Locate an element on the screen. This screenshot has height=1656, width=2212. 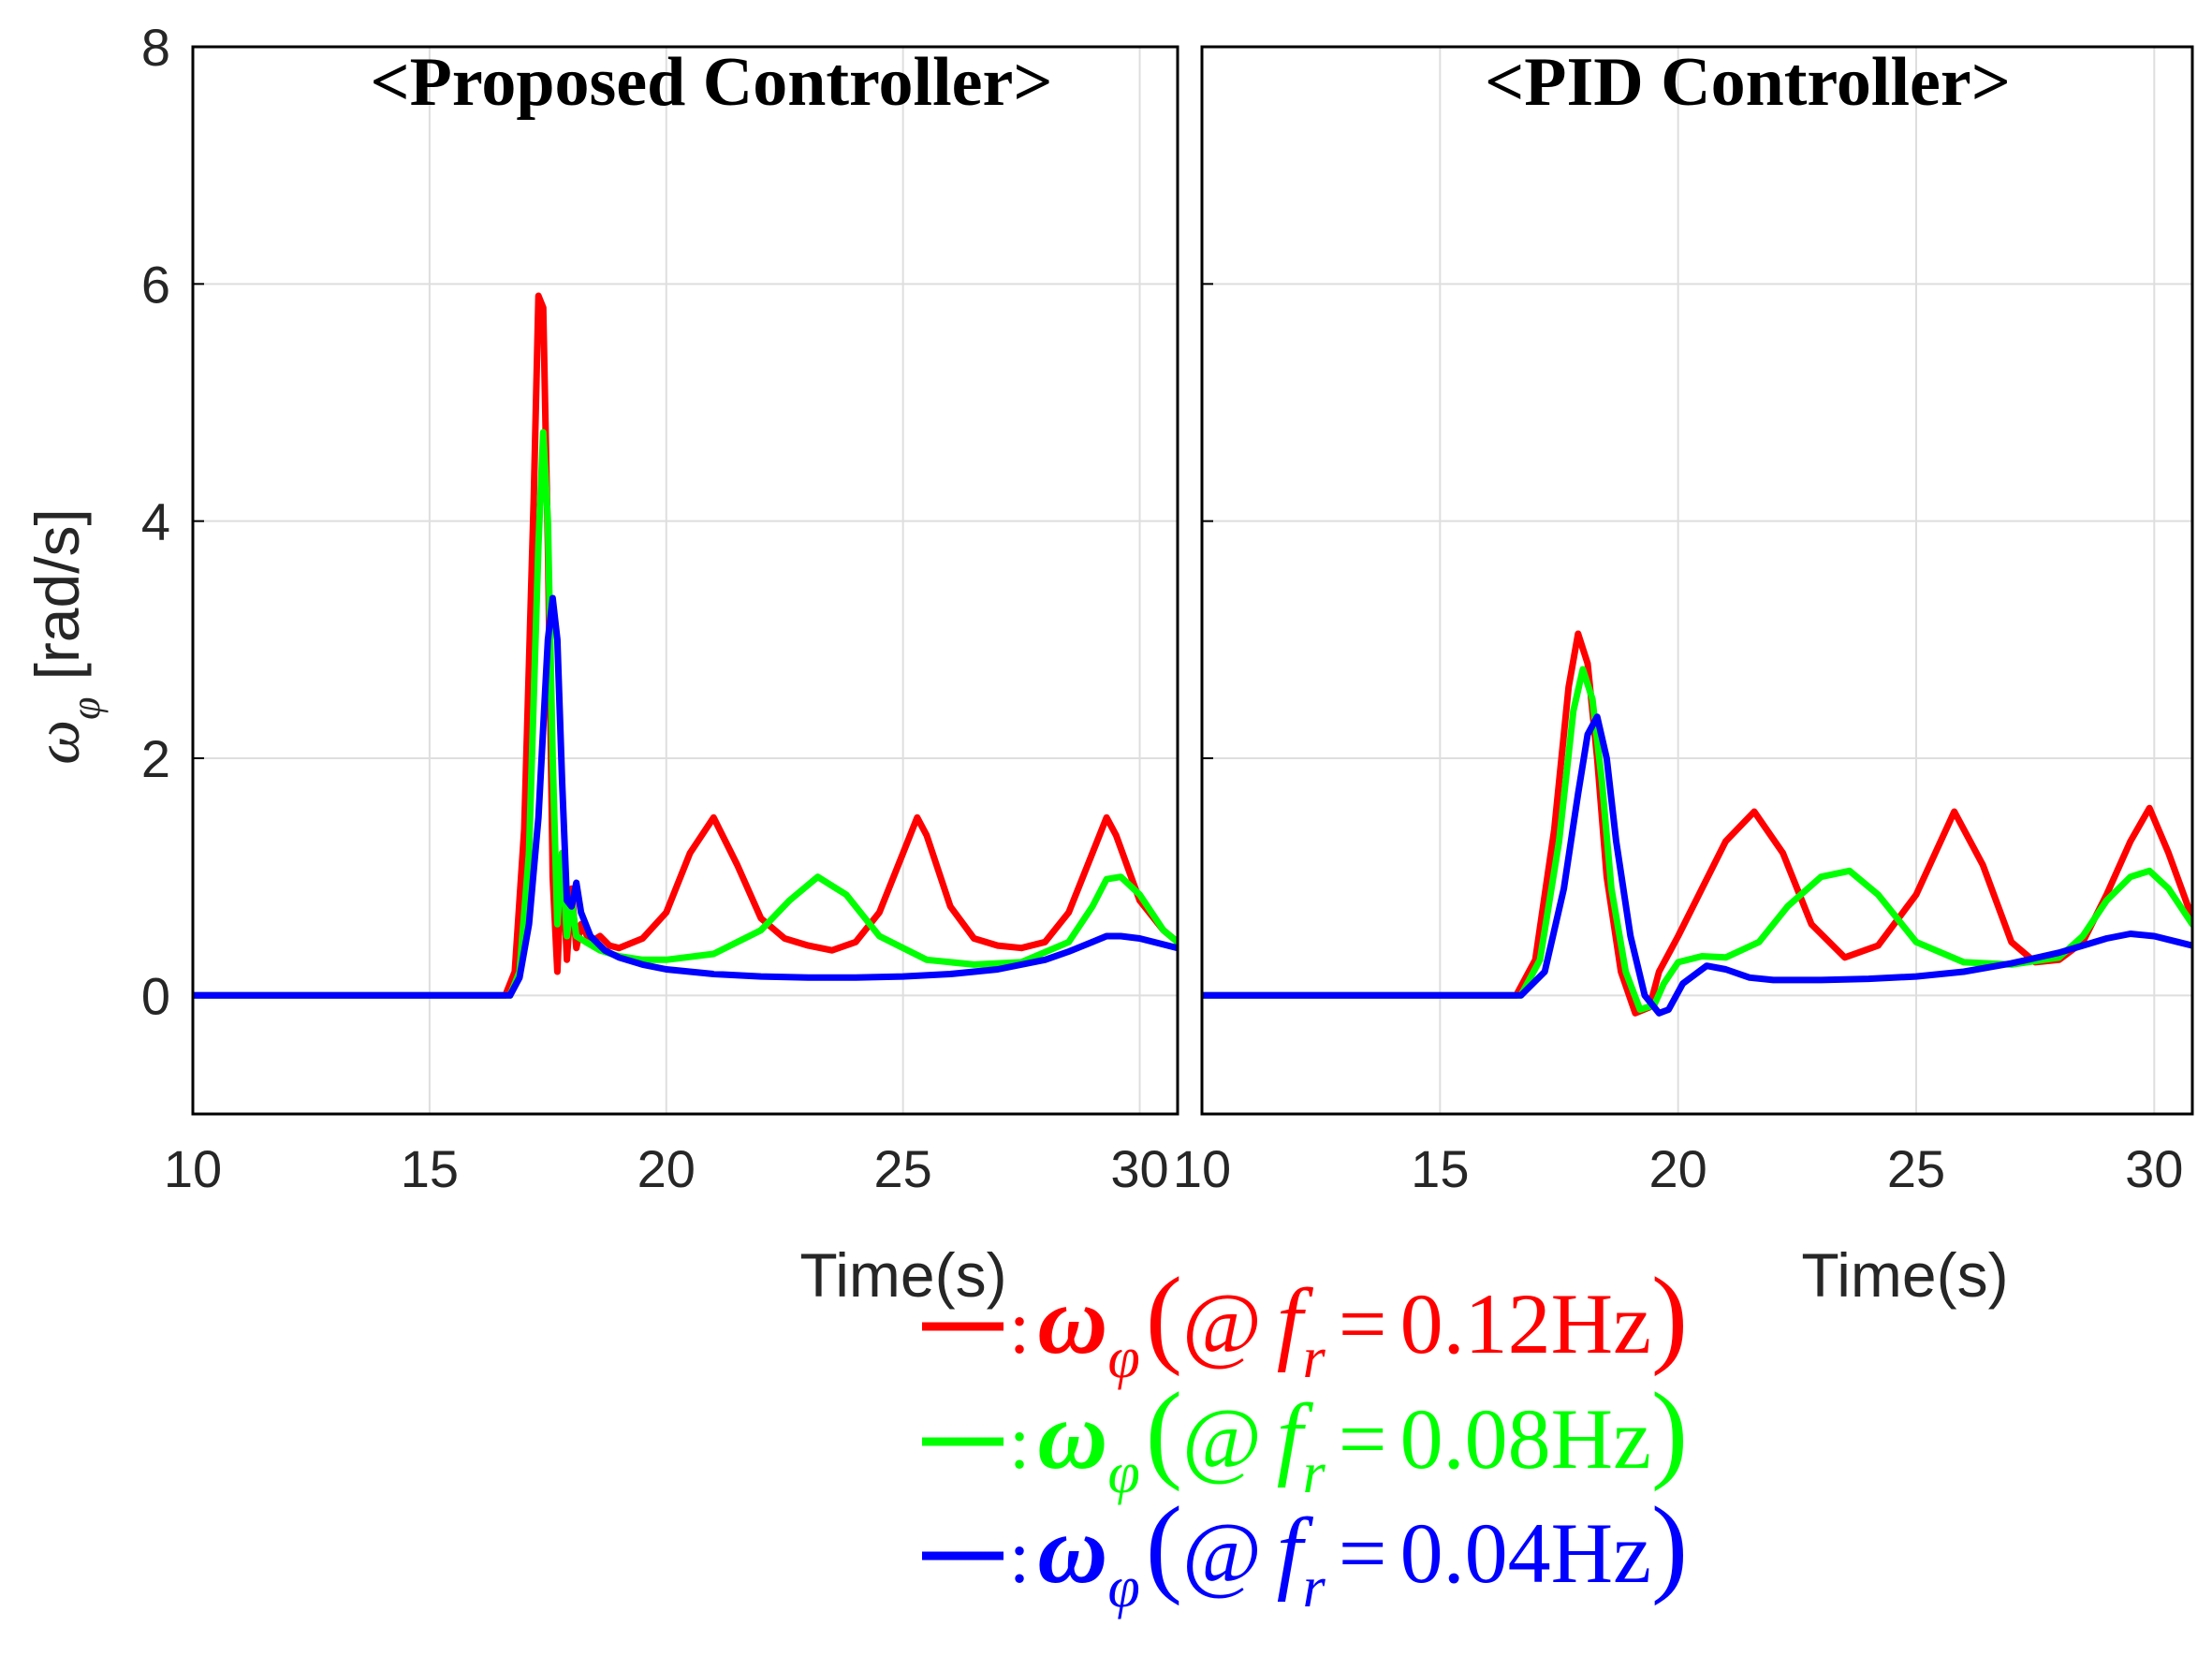
legend-item: :ωφ(@ fr = 0.12Hz) is located at coordinates (1305, 1322).